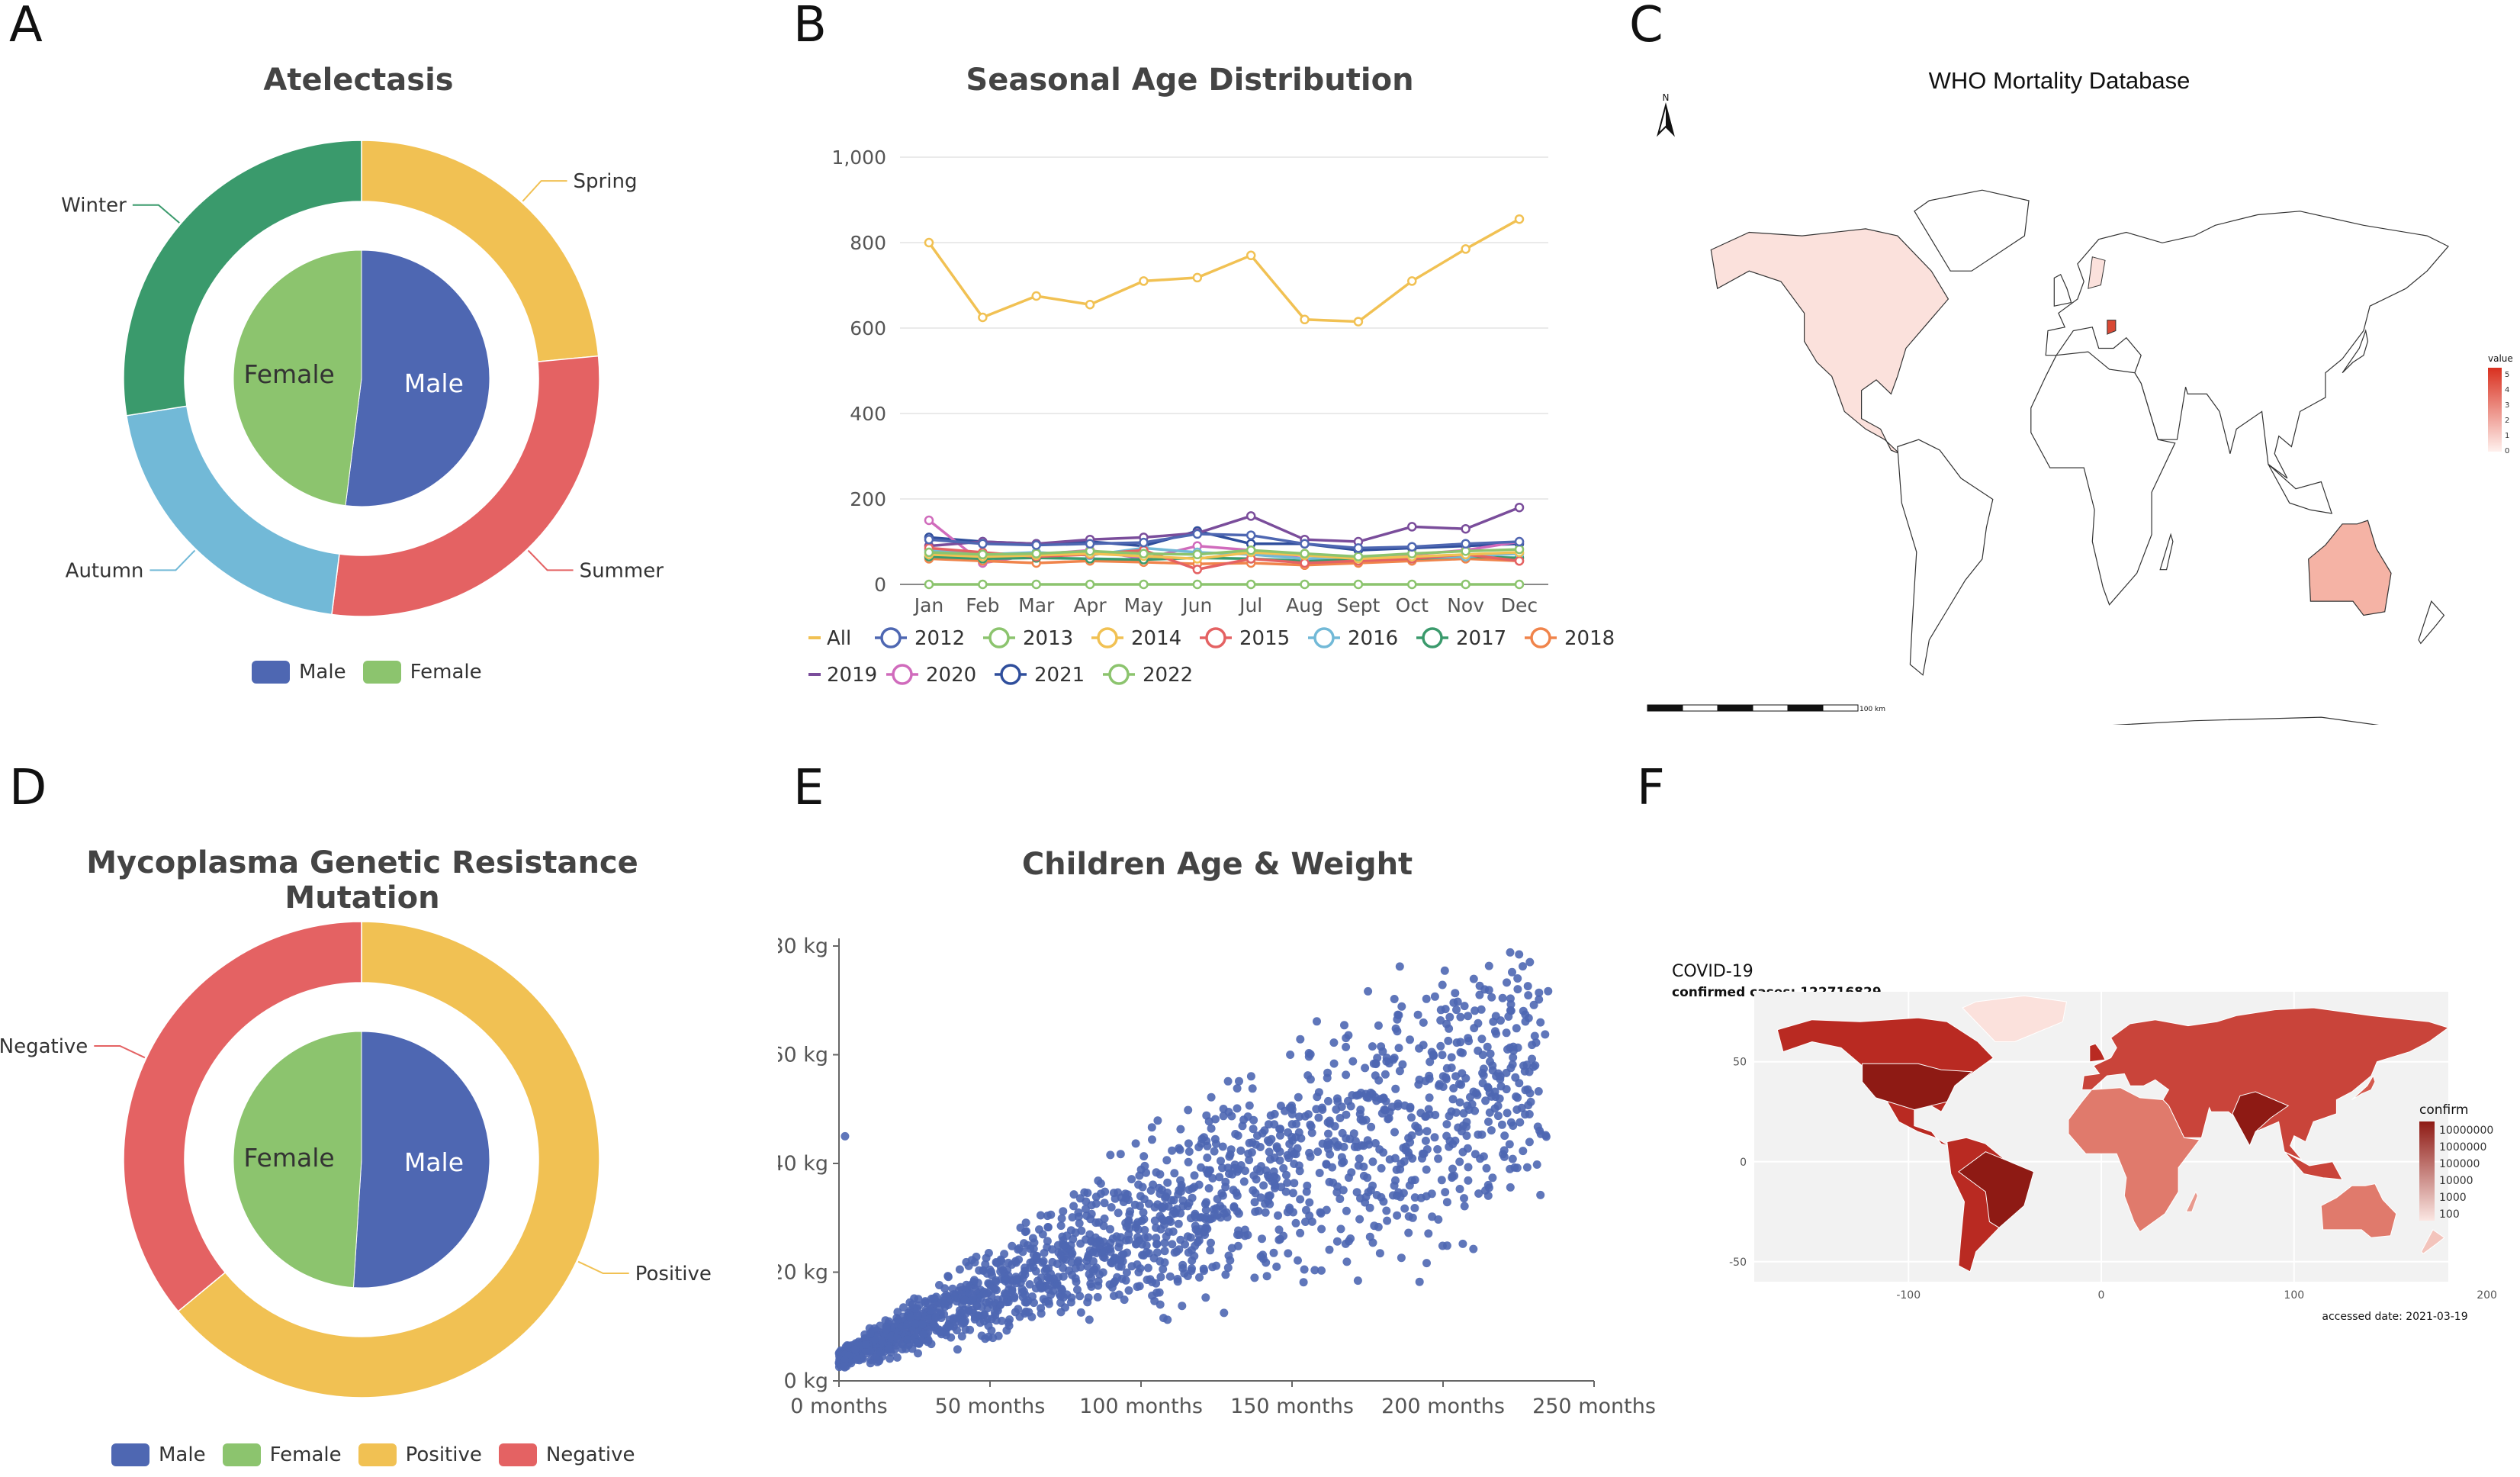 Image resolution: width=2520 pixels, height=1477 pixels. I want to click on legend-tick: 1000, so click(2453, 1198).